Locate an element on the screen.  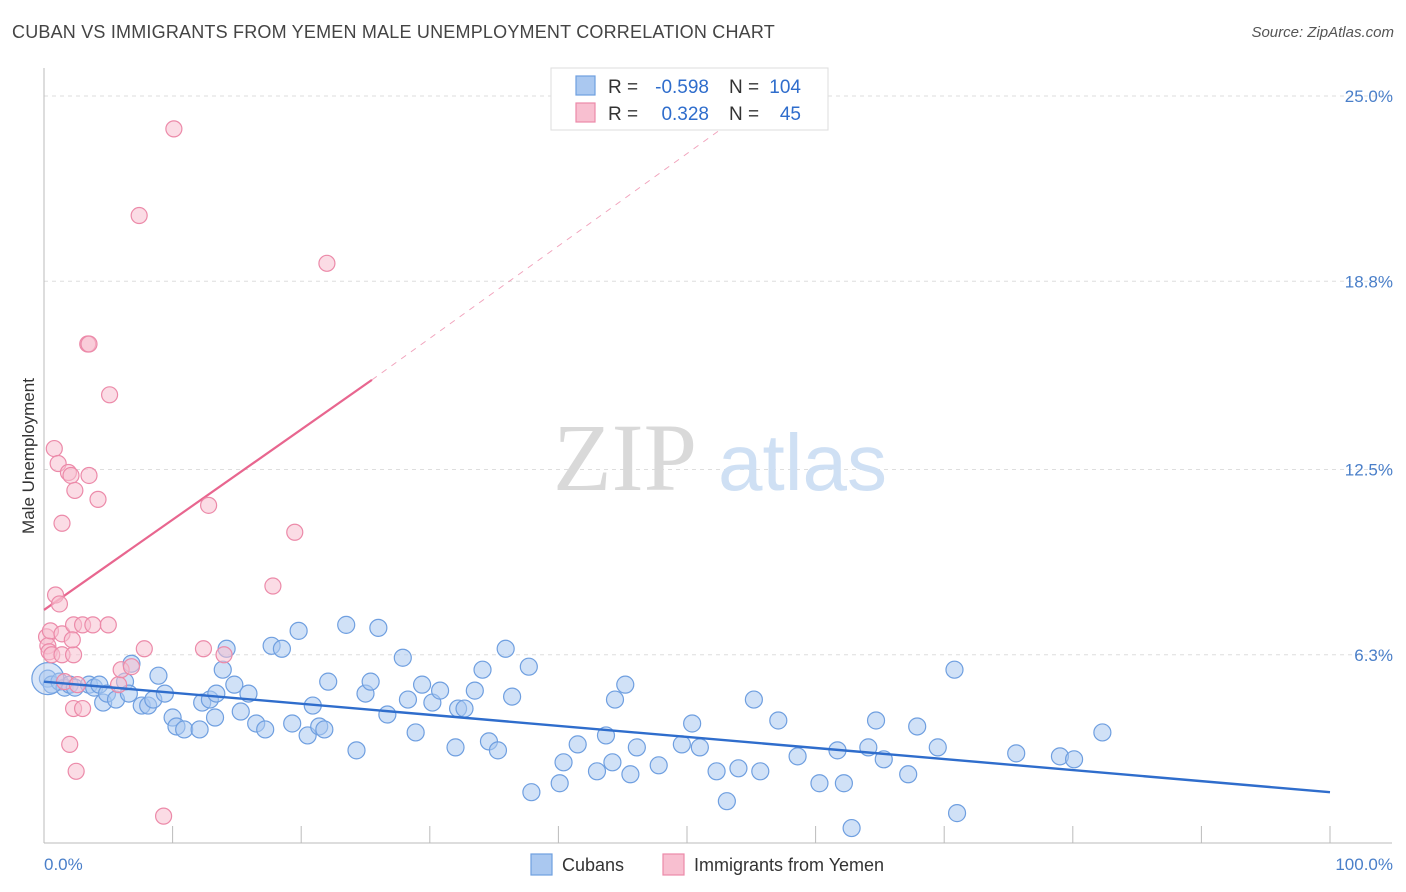
cubans-trend-line is located at coordinates (687, 737).